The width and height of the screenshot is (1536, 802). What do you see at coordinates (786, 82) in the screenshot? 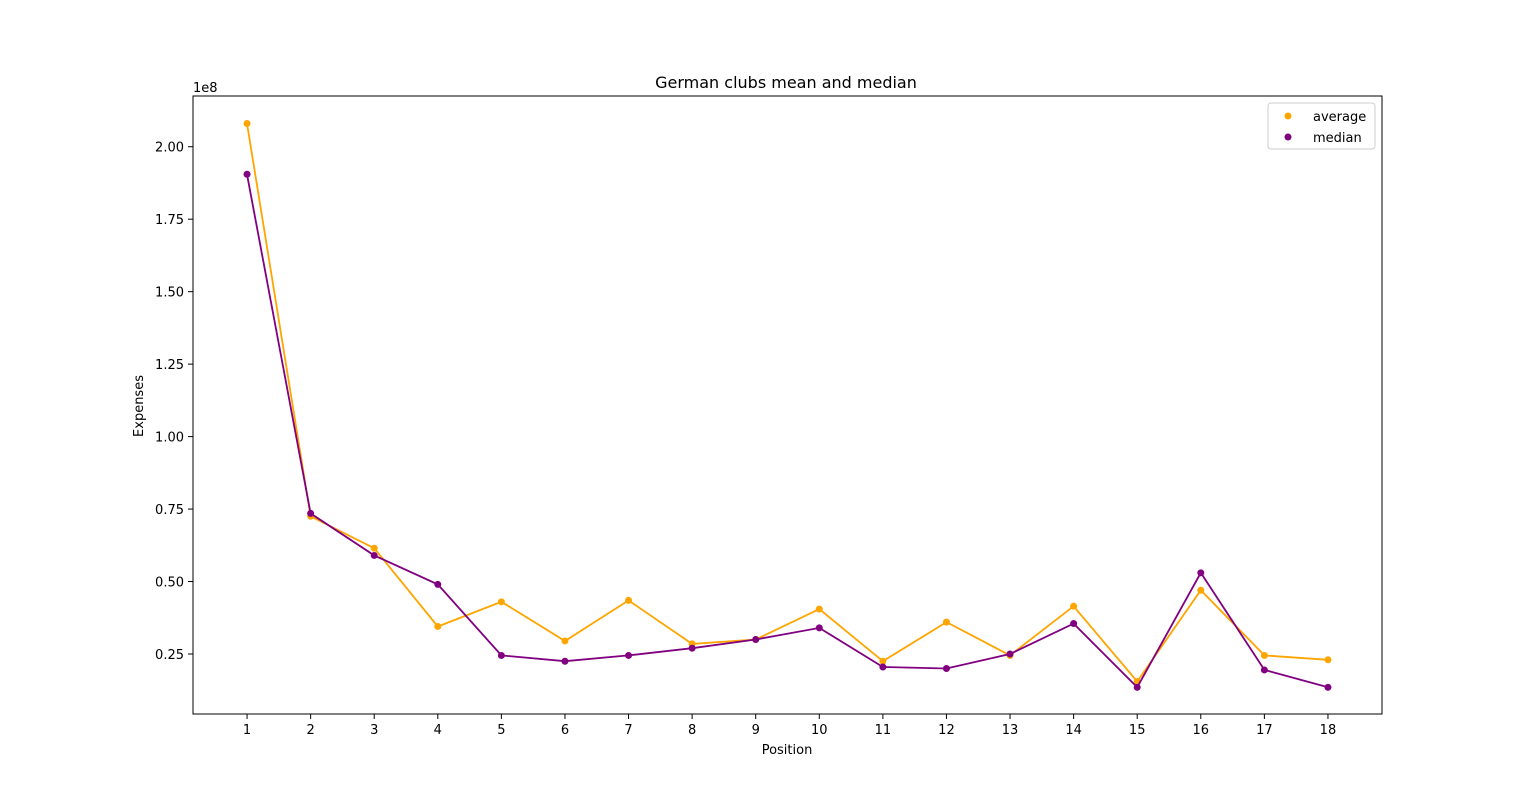
I see `chart-title: German clubs mean and median` at bounding box center [786, 82].